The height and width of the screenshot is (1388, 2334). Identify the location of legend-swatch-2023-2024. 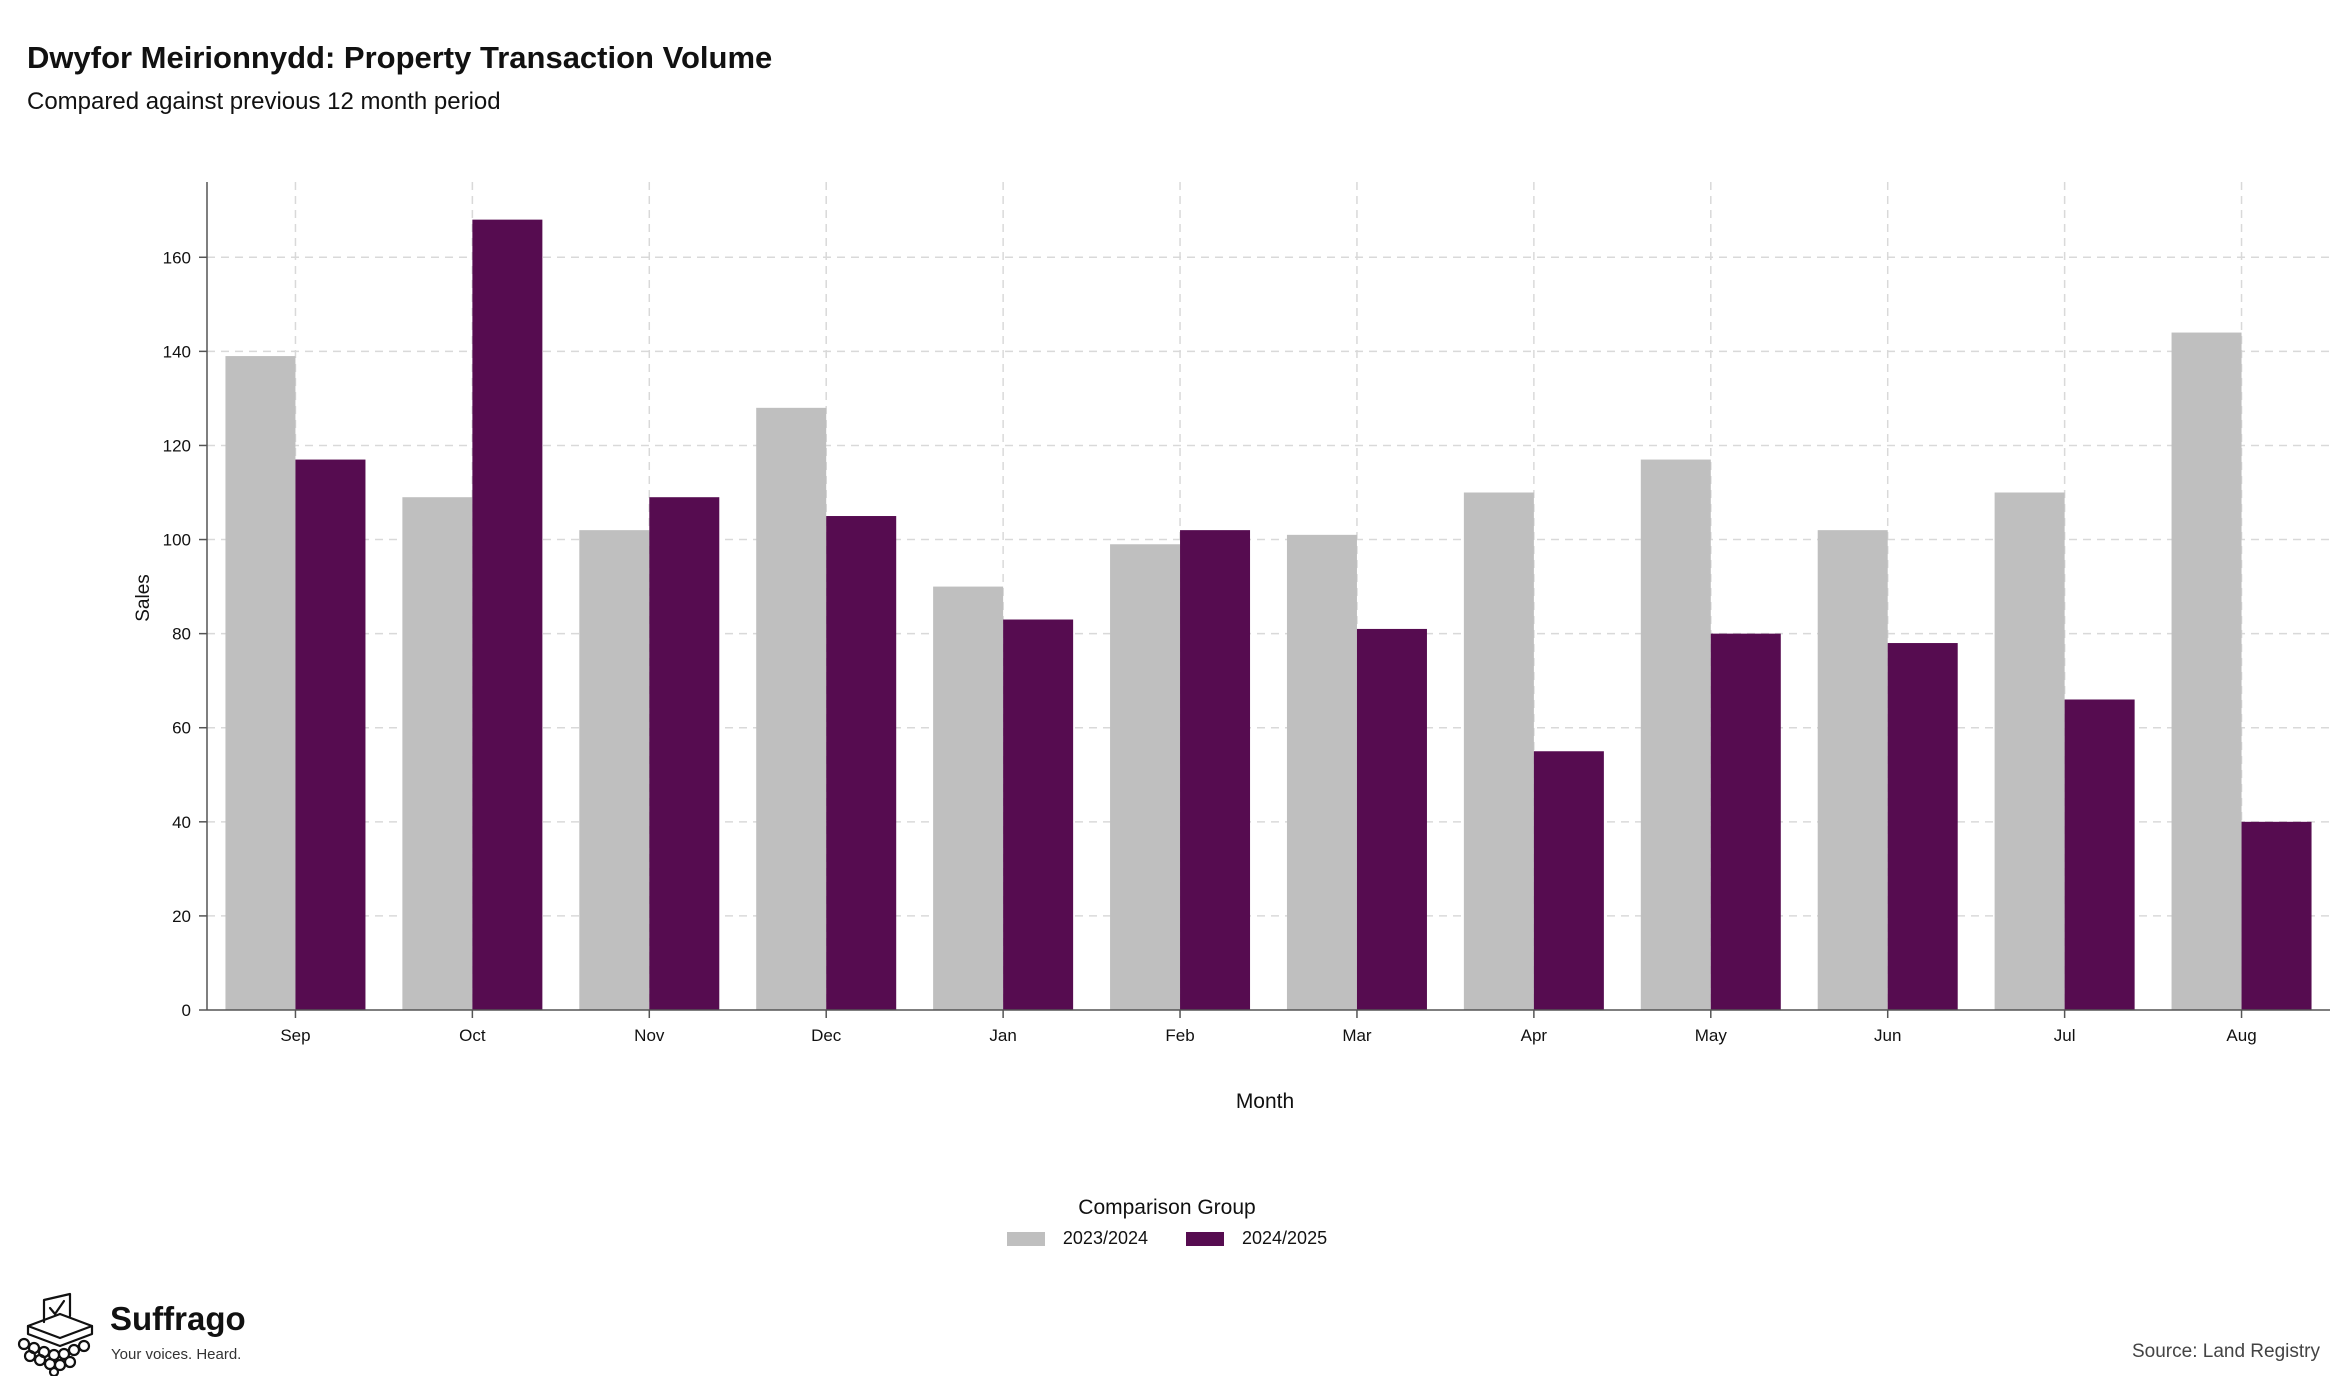
(1025, 1238).